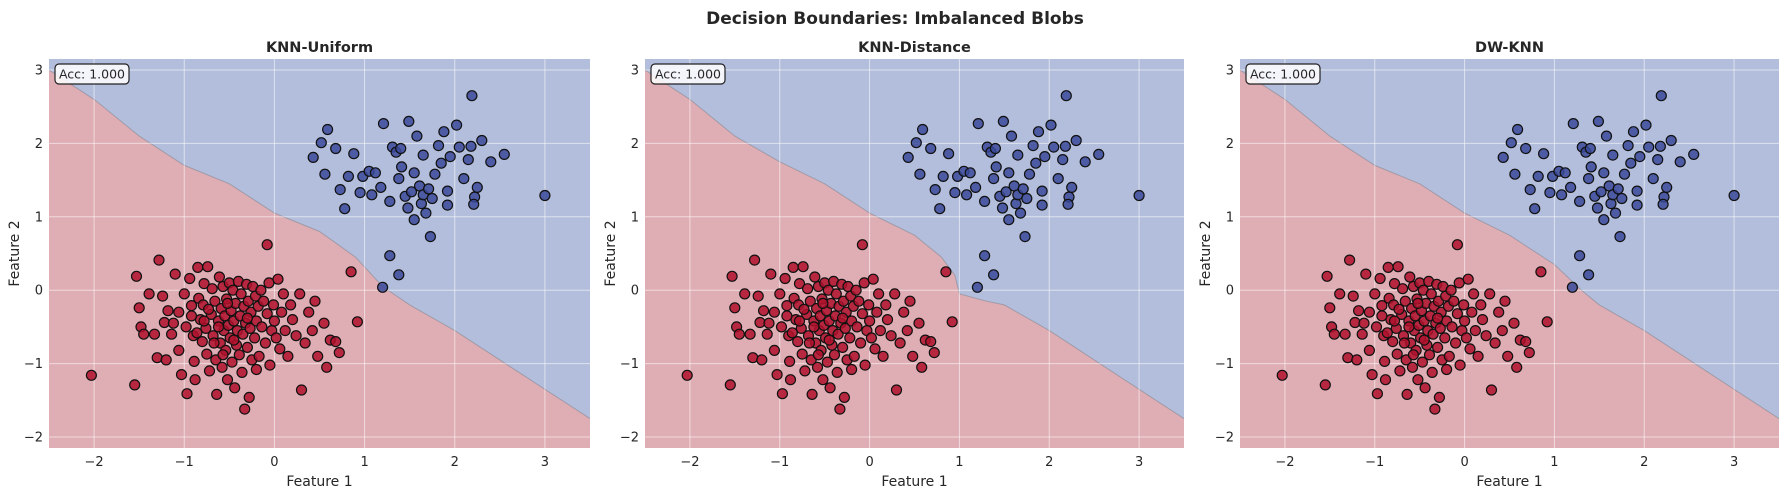 The width and height of the screenshot is (1790, 495). What do you see at coordinates (1509, 482) in the screenshot?
I see `x-axis-label: Feature 1` at bounding box center [1509, 482].